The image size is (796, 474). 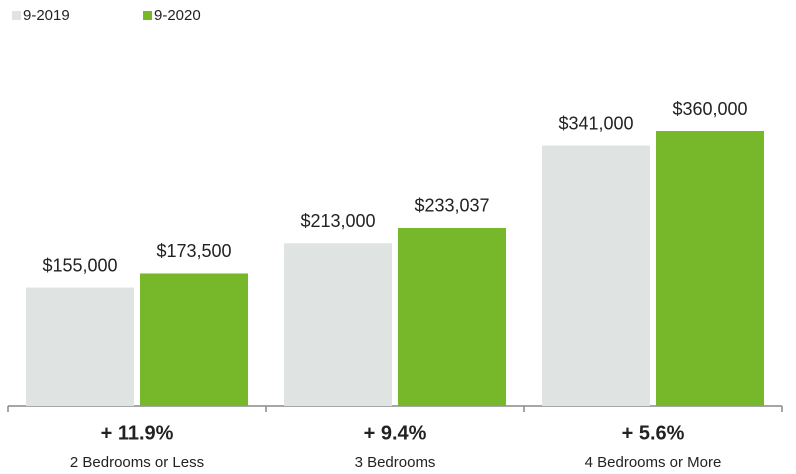 I want to click on change-annotation: + 5.6%, so click(x=653, y=433).